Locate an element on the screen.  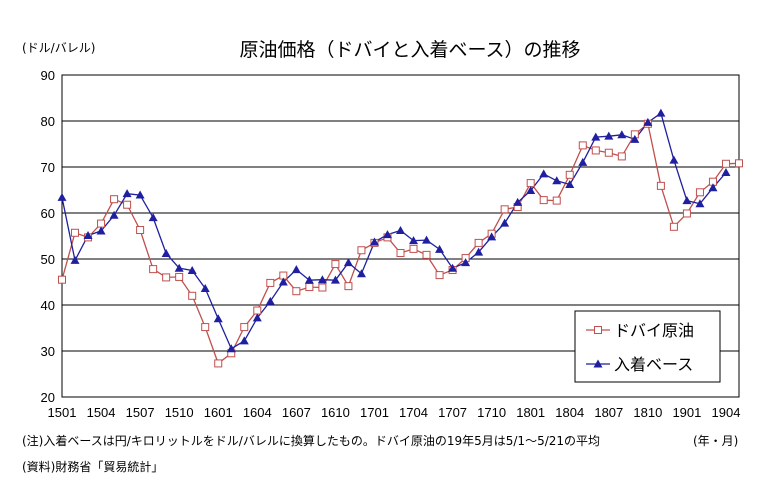
x-tick-label: 1507 is located at coordinates (140, 412).